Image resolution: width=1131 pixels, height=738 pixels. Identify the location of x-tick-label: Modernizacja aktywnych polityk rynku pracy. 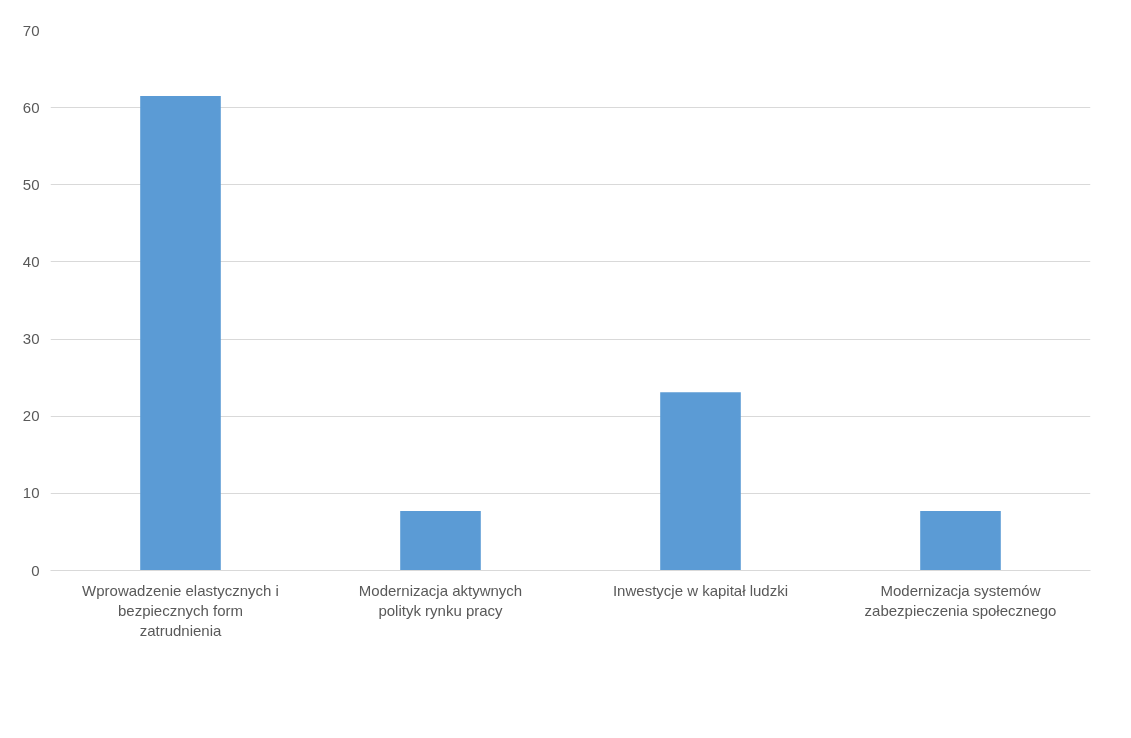
(440, 600).